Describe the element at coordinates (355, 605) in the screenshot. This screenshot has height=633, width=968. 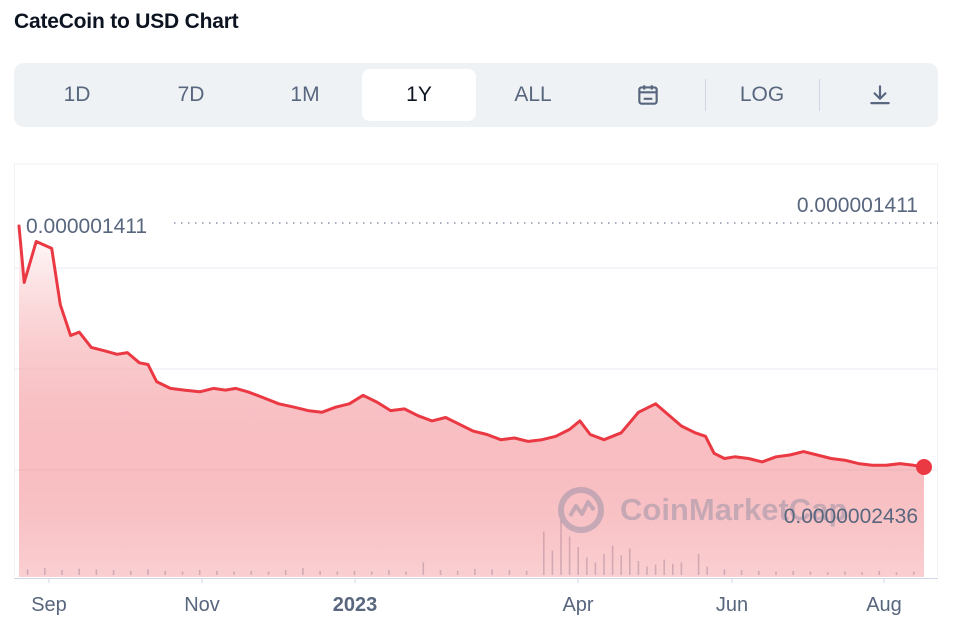
I see `x-tick-label-2023: 2023` at that location.